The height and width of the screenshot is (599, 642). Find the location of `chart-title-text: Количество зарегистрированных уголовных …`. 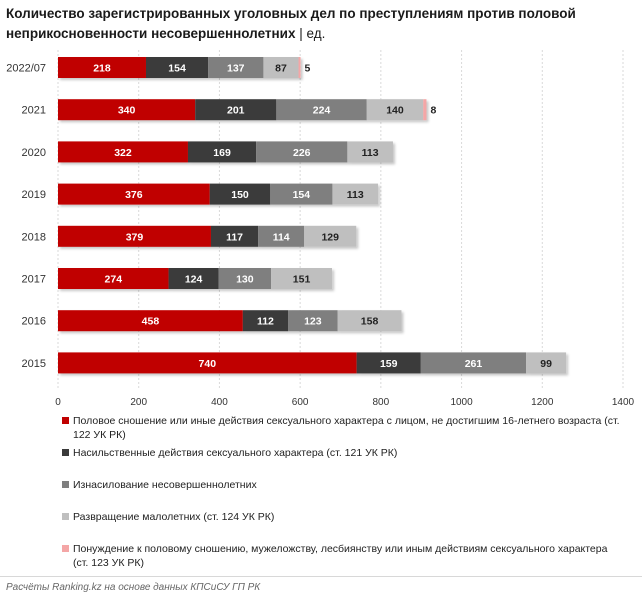

chart-title-text: Количество зарегистрированных уголовных … is located at coordinates (291, 23).